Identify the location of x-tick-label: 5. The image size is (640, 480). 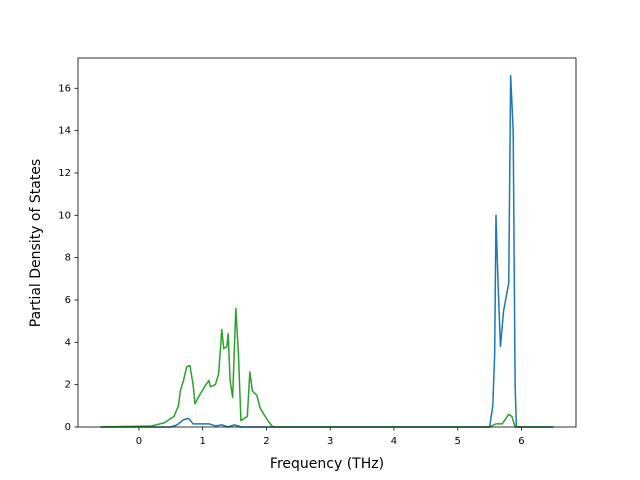
(458, 441).